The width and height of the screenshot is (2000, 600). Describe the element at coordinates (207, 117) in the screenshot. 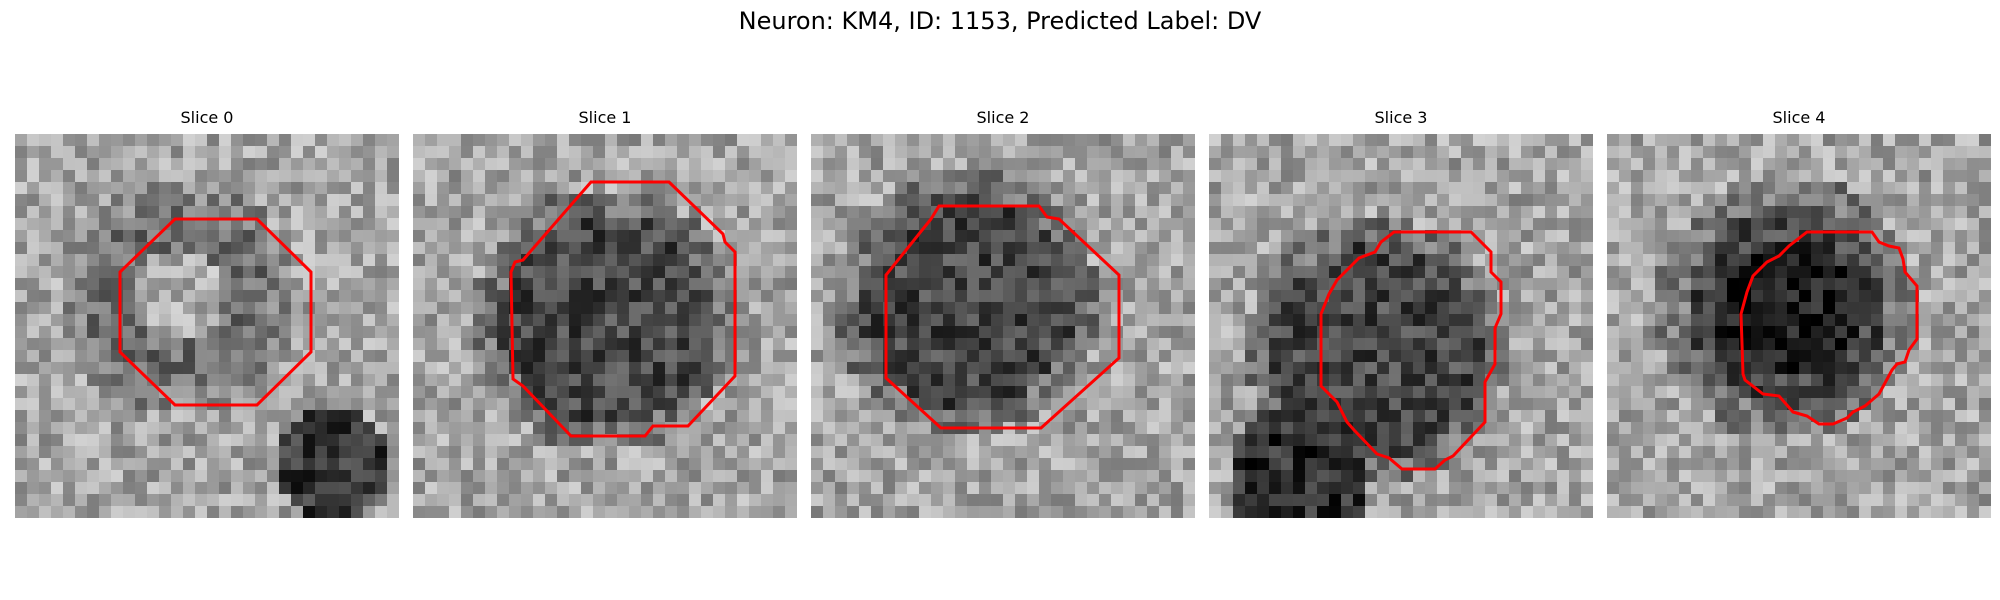

I see `slice-title: Slice 0` at that location.